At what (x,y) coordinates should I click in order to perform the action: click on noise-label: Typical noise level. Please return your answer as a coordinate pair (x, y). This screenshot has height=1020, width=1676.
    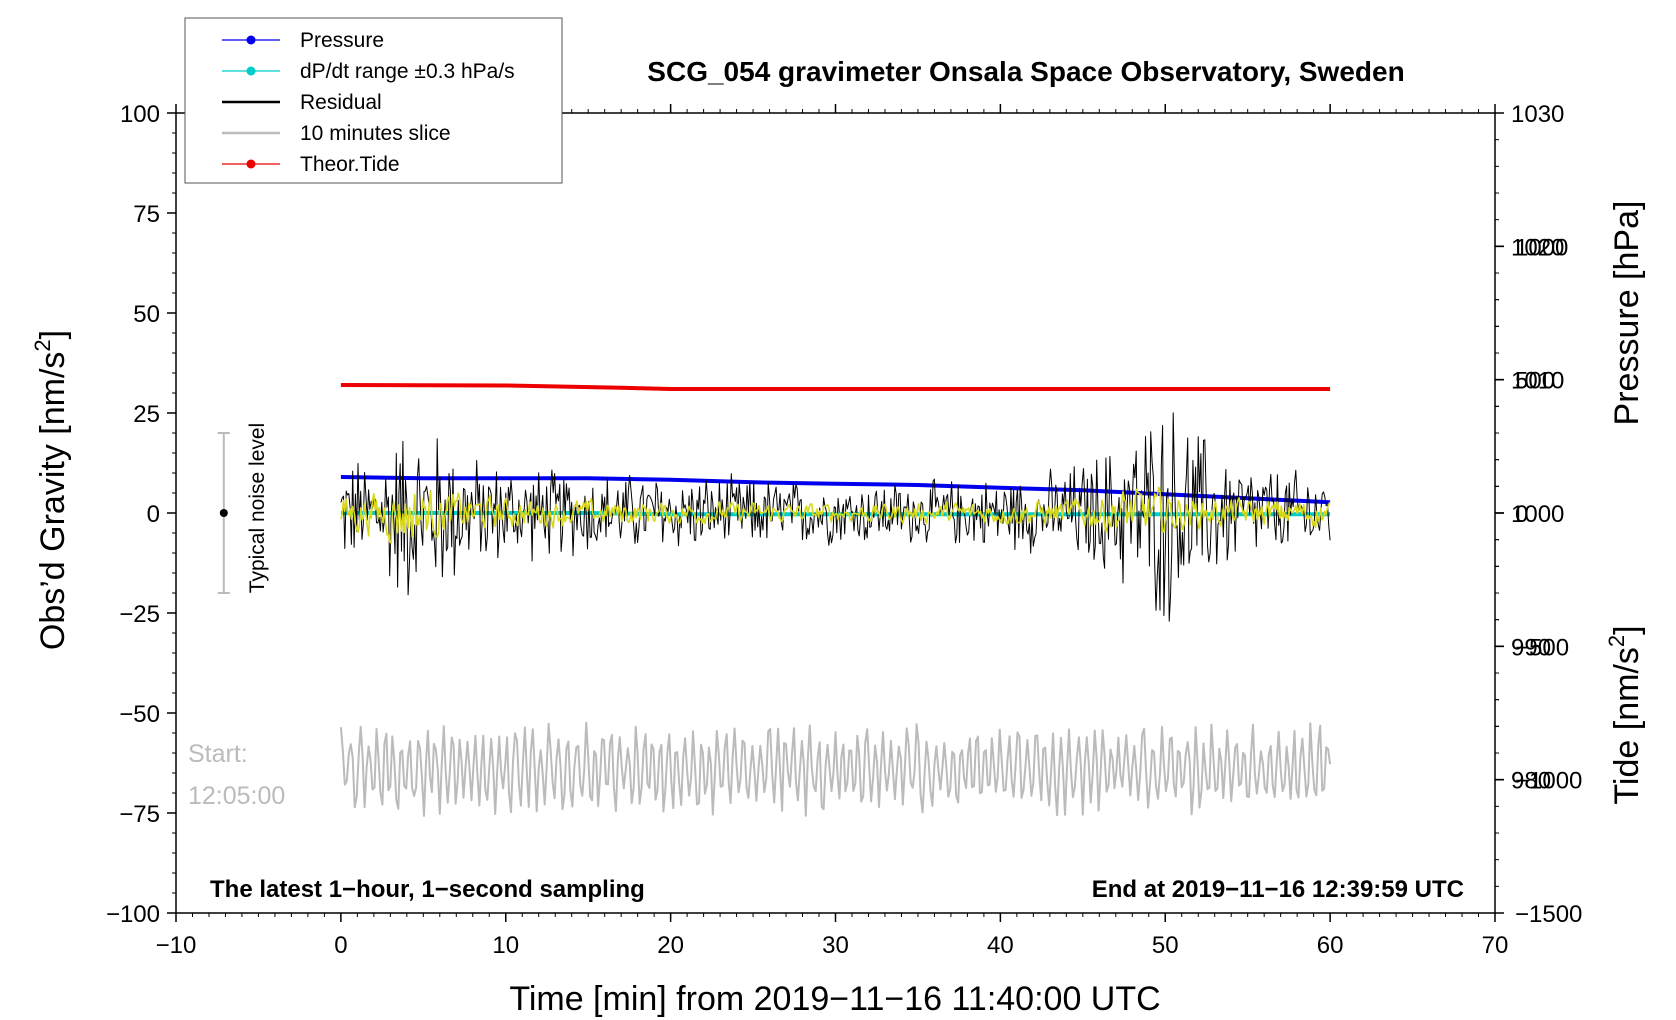
    Looking at the image, I should click on (257, 508).